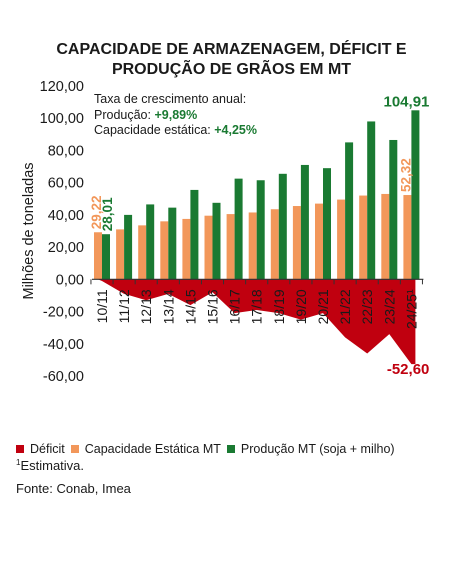 This screenshot has height=562, width=463. What do you see at coordinates (66, 184) in the screenshot?
I see `y-tick-label: 60,00` at bounding box center [66, 184].